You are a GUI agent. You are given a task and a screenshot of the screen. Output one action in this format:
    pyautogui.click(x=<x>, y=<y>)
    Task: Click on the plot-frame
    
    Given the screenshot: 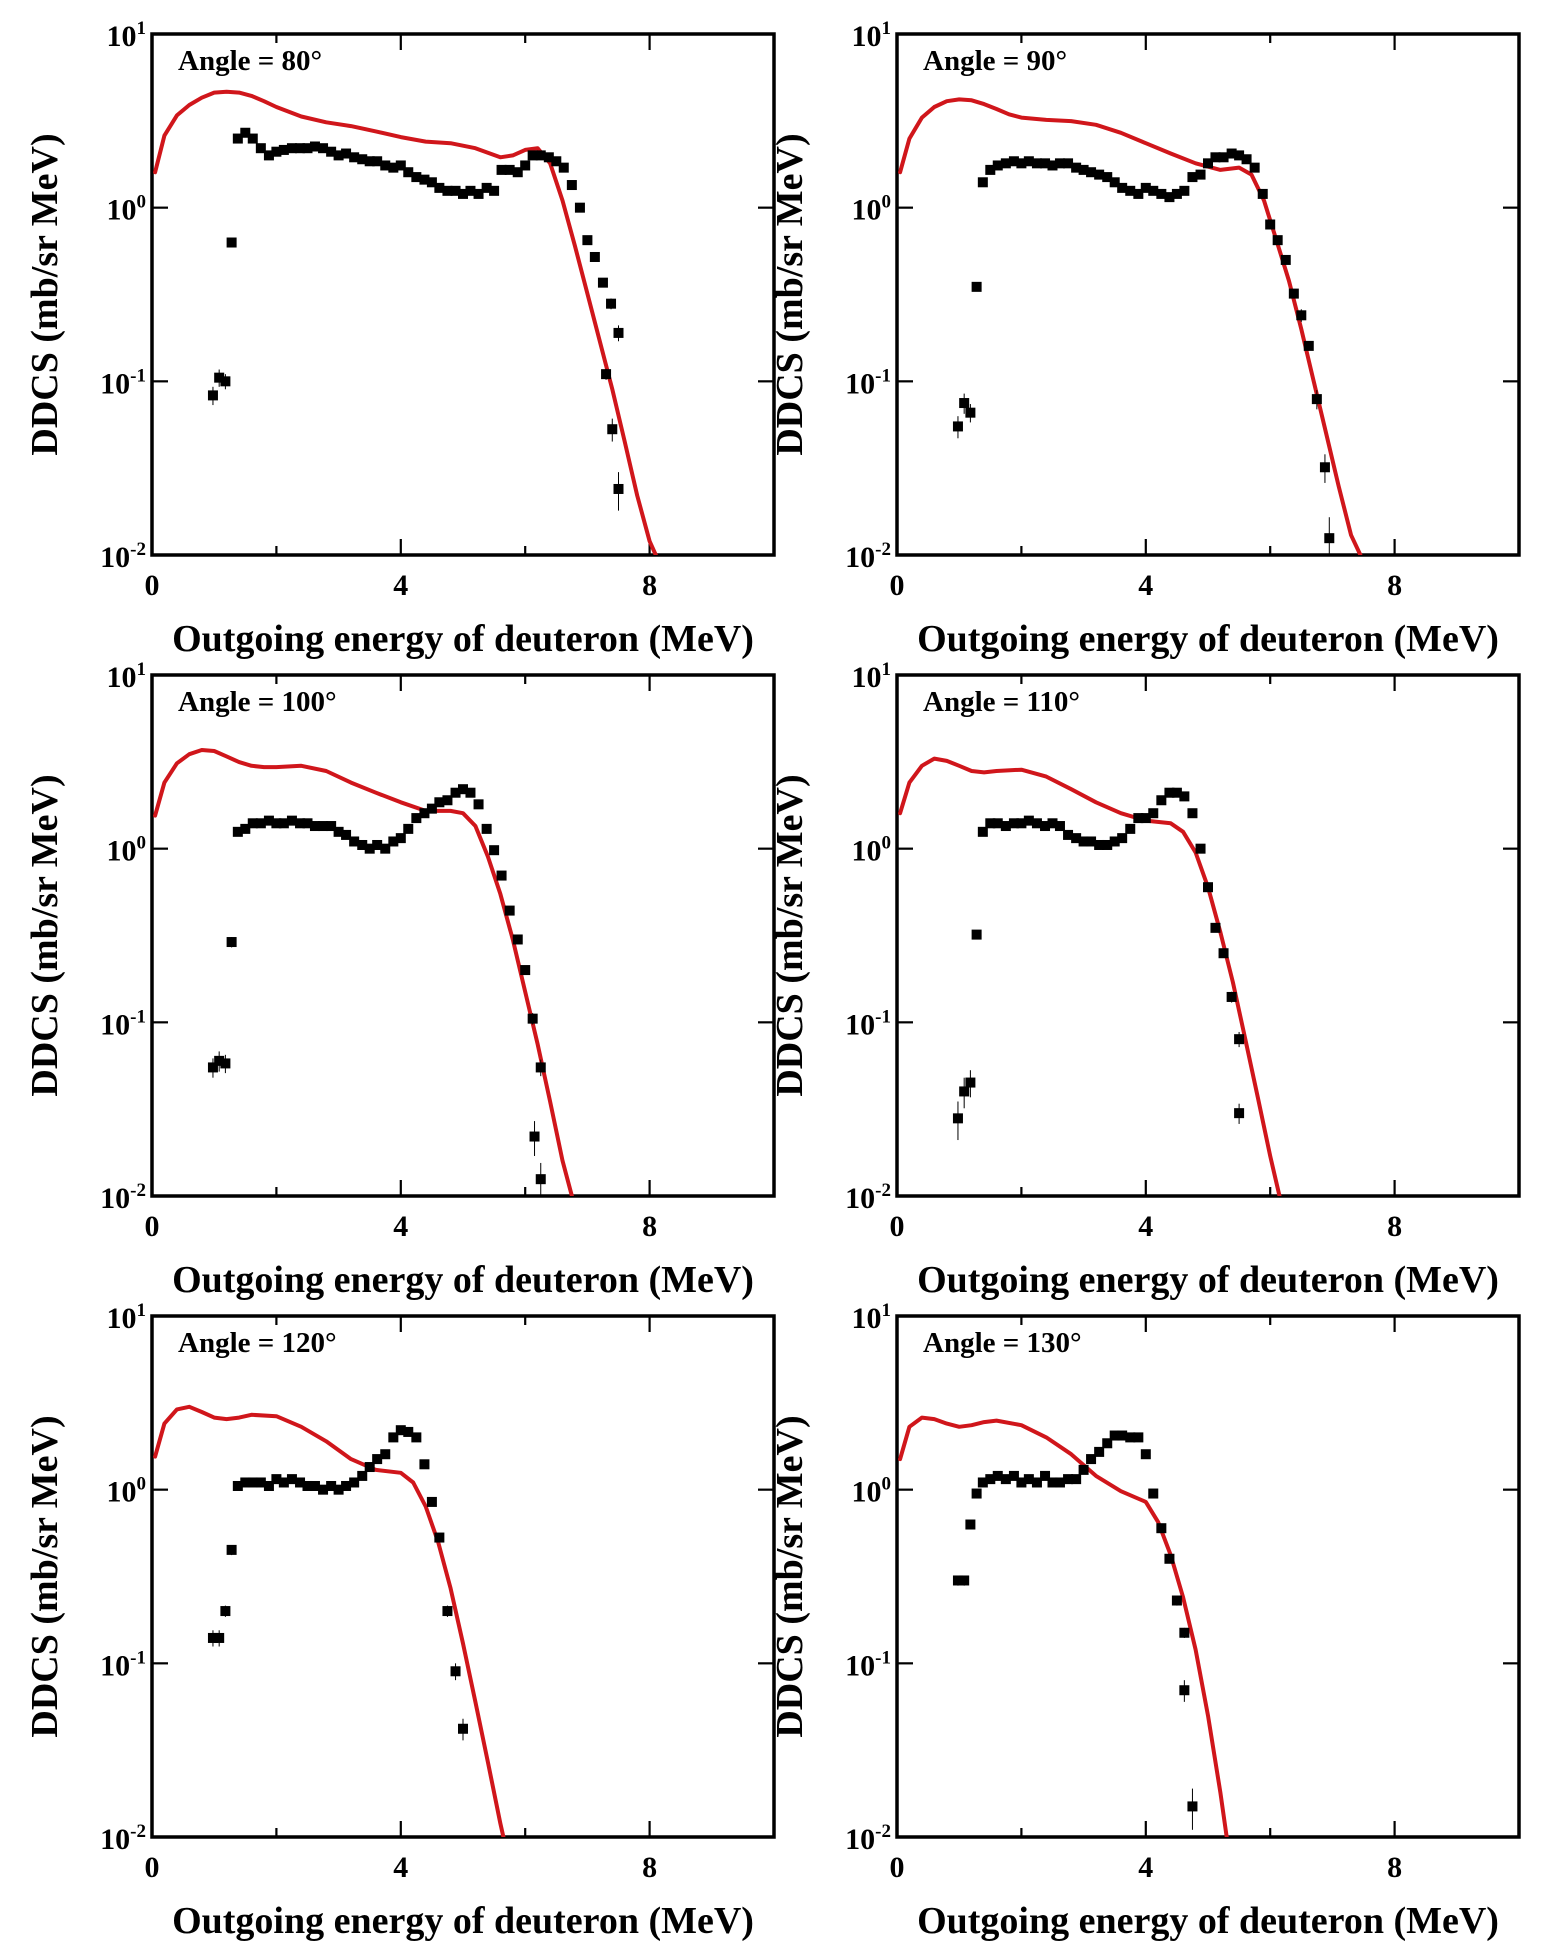 What is the action you would take?
    pyautogui.click(x=1208, y=294)
    